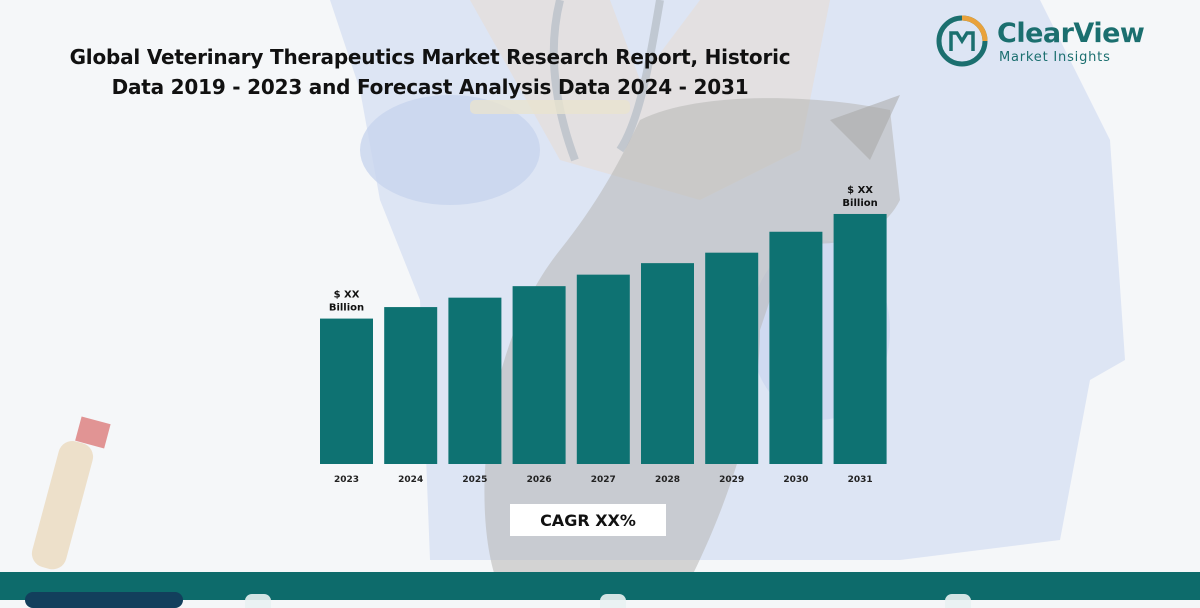 This screenshot has width=1200, height=608. What do you see at coordinates (539, 480) in the screenshot?
I see `x-tick-label-2026: 2026` at bounding box center [539, 480].